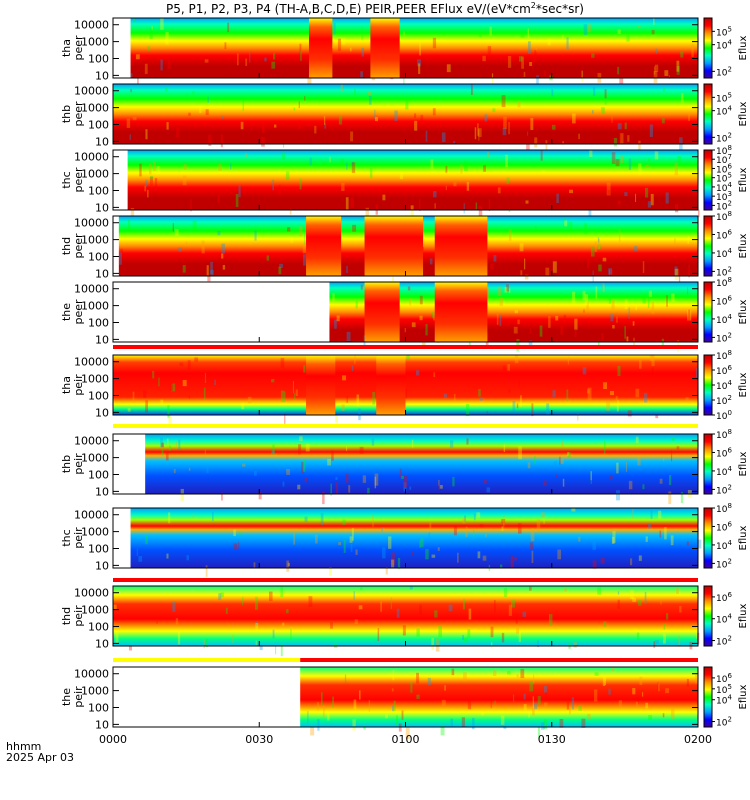 Image resolution: width=750 pixels, height=800 pixels. I want to click on y-tick-label: 1000, so click(95, 458).